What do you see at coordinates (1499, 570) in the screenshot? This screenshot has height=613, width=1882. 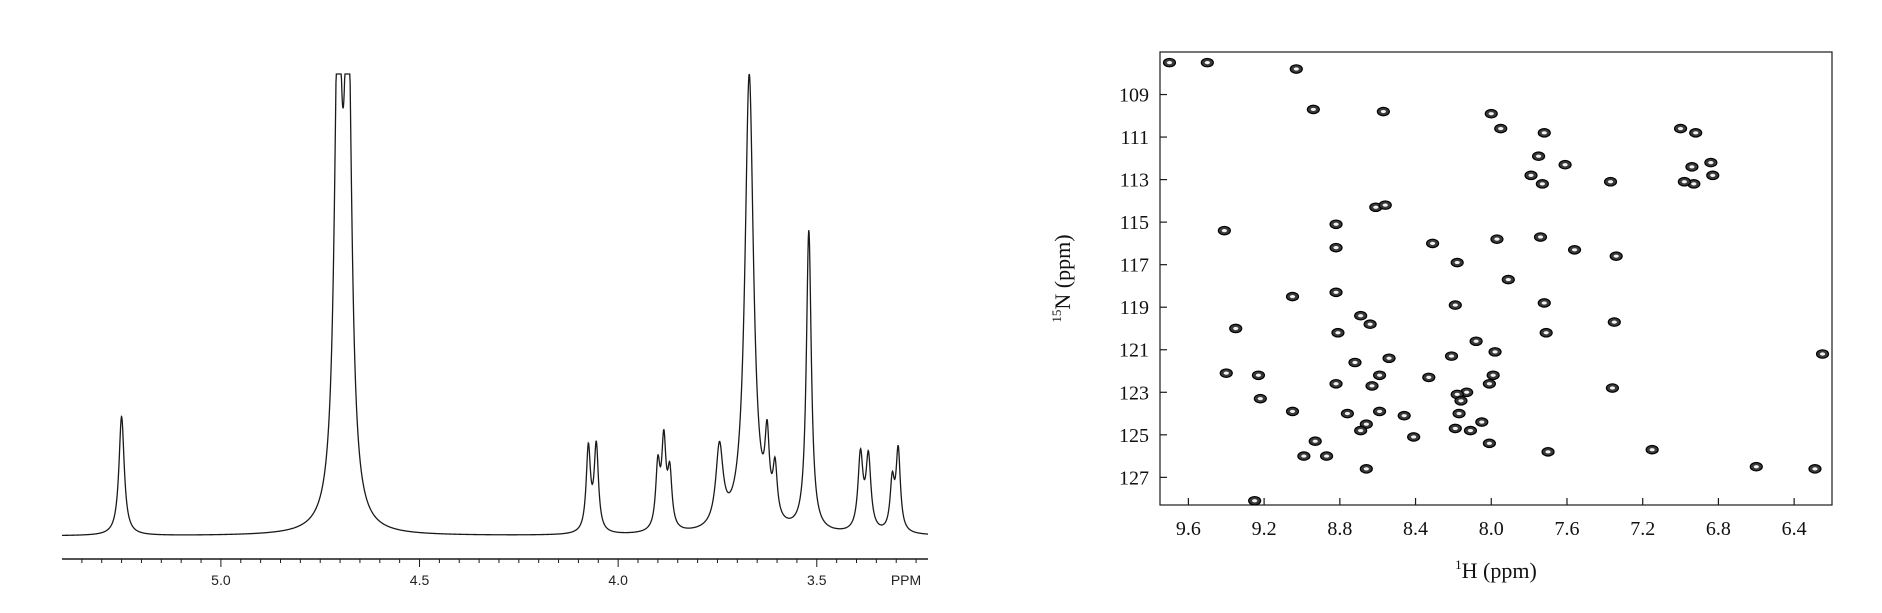 I see `x-axis-label-main: H (ppm)` at bounding box center [1499, 570].